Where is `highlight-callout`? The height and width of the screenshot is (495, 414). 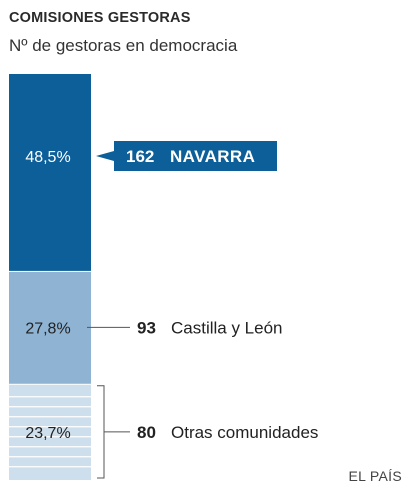
highlight-callout is located at coordinates (186, 156).